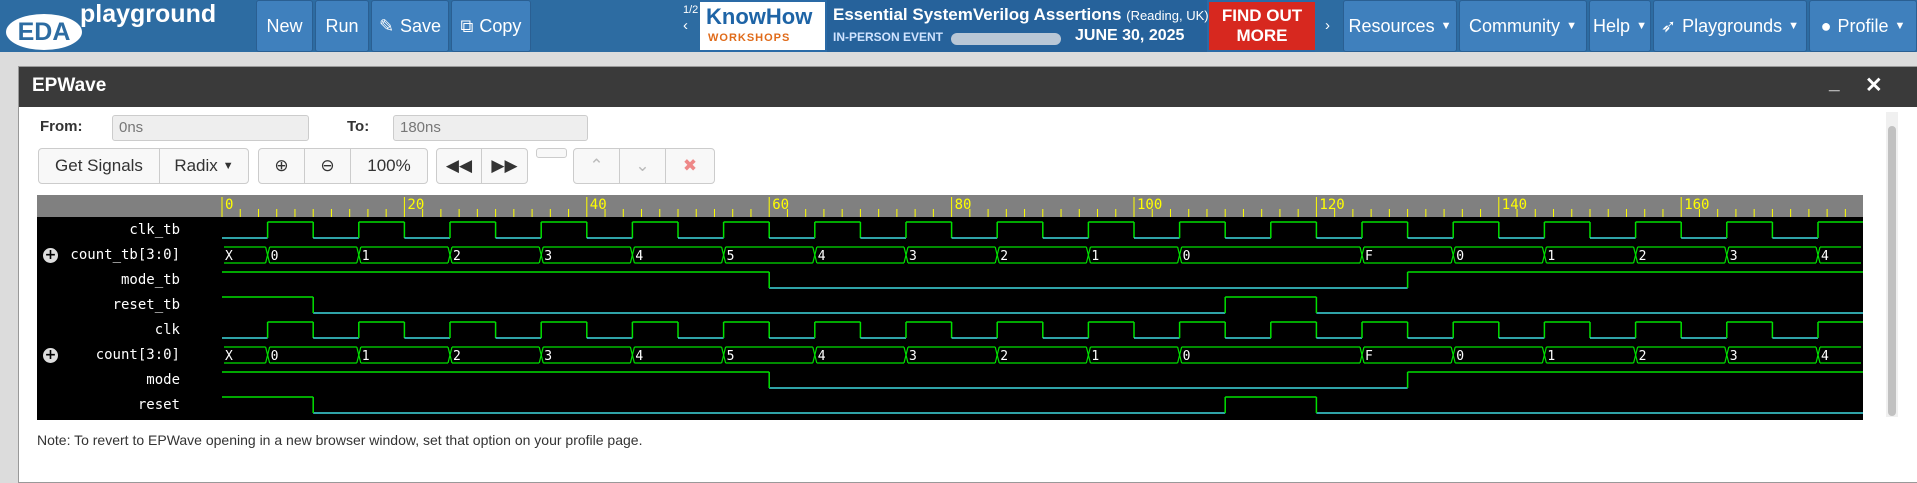 The image size is (1917, 483). I want to click on copy-button: ⧉ Copy, so click(491, 26).